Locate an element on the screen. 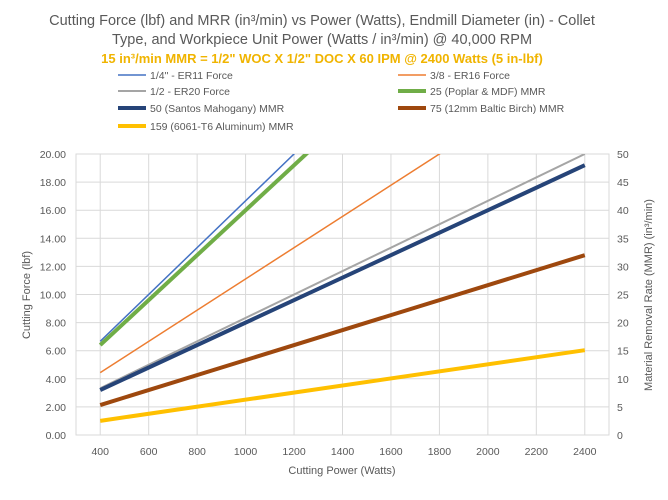 The height and width of the screenshot is (500, 668). x-tick-label: 1400 is located at coordinates (343, 452).